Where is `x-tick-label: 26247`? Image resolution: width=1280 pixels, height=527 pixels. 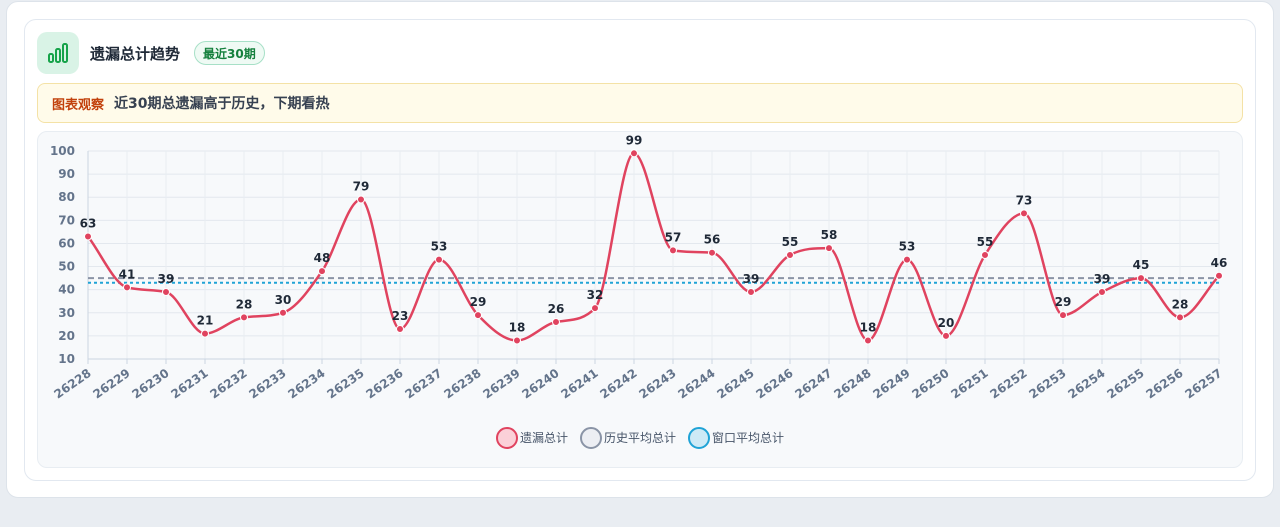 x-tick-label: 26247 is located at coordinates (813, 383).